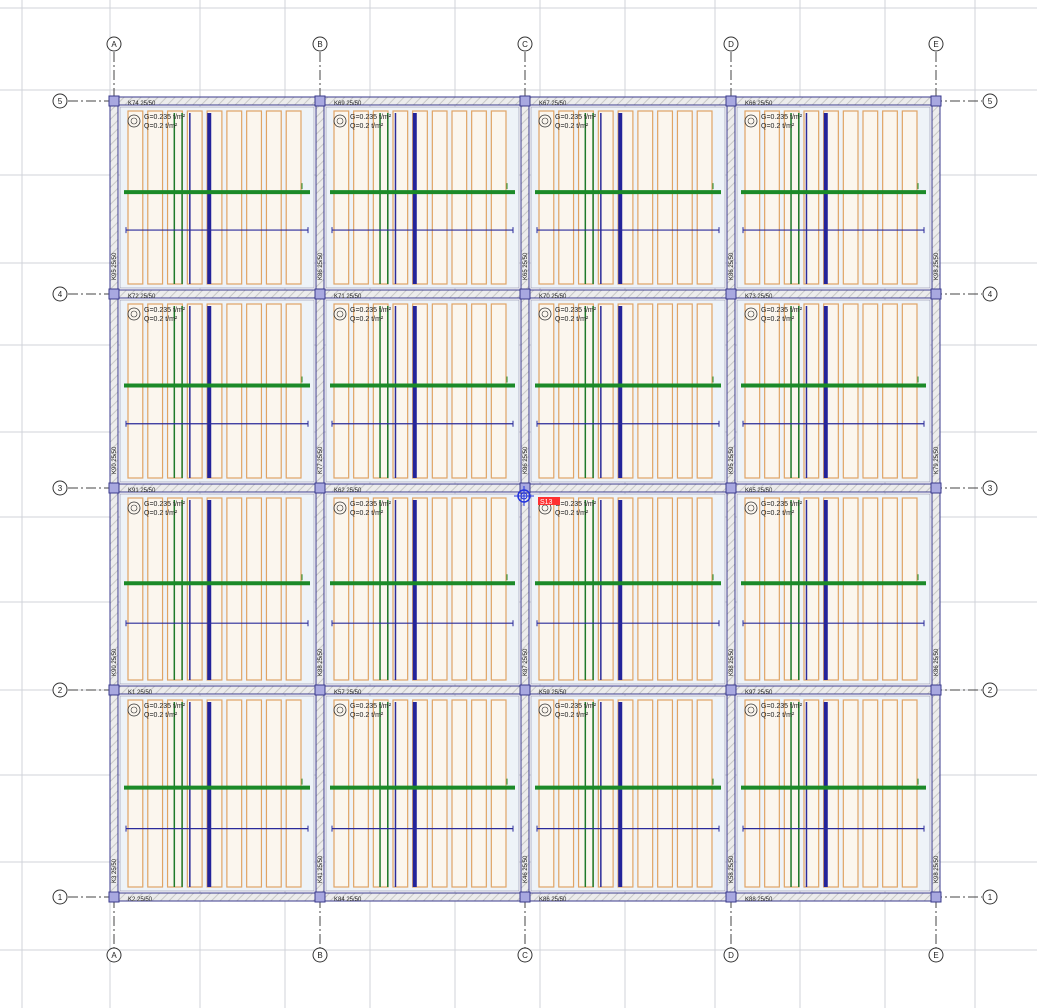 This screenshot has width=1037, height=1008. Describe the element at coordinates (526, 266) in the screenshot. I see `beam-label-vertical: K65 25/50` at that location.